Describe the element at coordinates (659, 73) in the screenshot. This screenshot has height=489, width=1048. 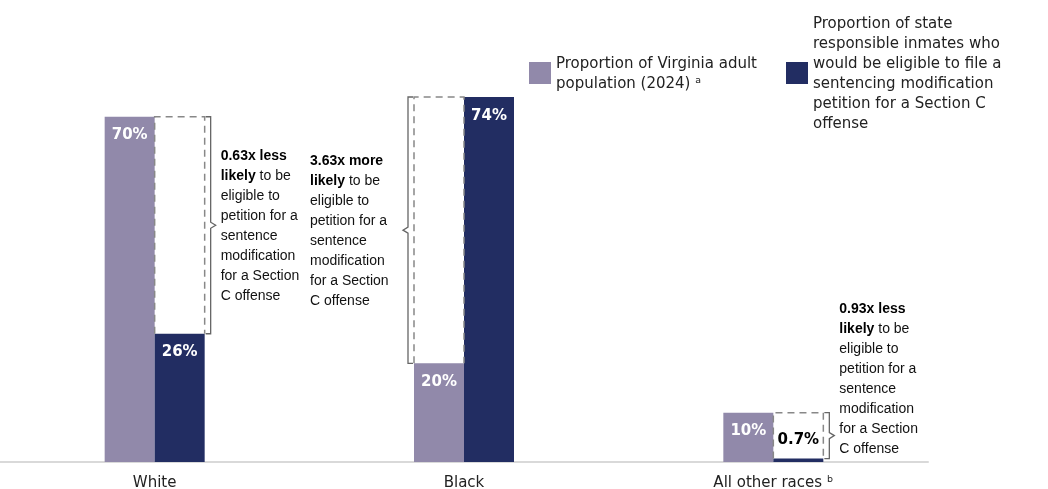
I see `legend-label: Proportion of Virginia adult population (2024) ᵃ` at that location.